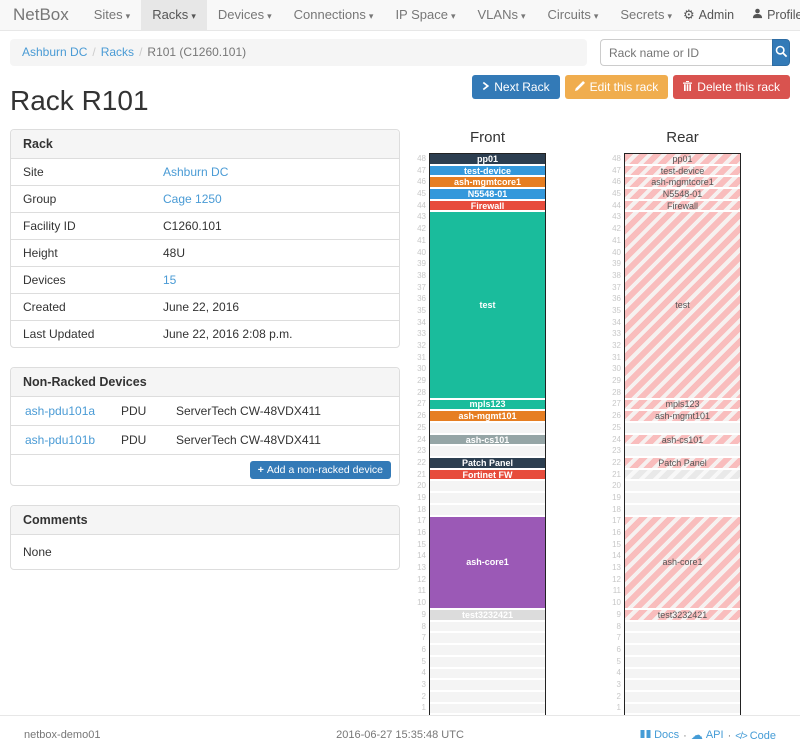 The height and width of the screenshot is (753, 800). I want to click on nav-item-sites: Sites ▾, so click(112, 14).